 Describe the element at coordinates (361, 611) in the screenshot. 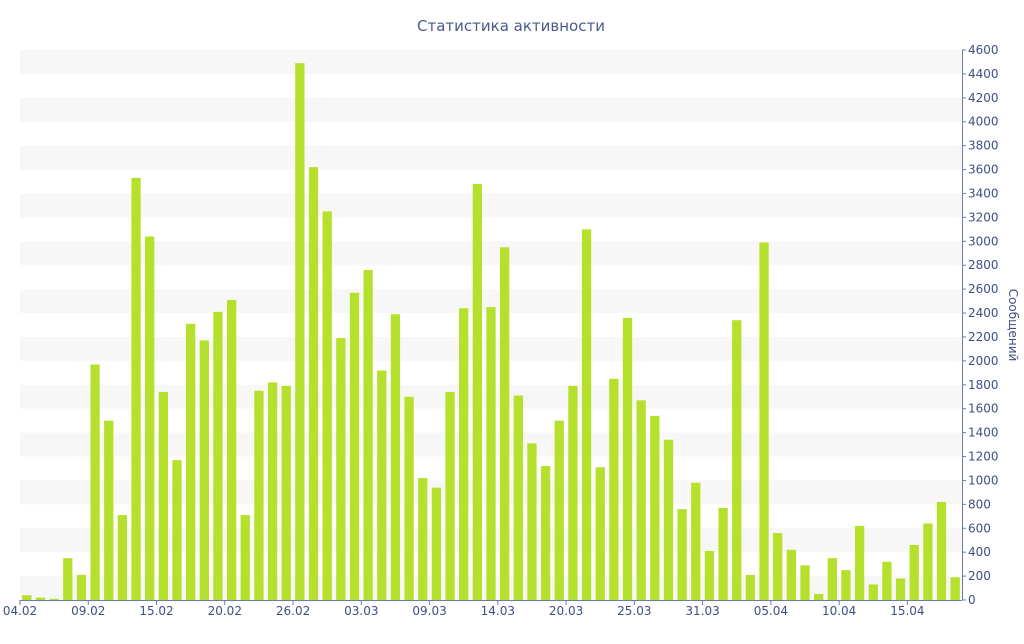

I see `x-tick-label: 03.03` at that location.